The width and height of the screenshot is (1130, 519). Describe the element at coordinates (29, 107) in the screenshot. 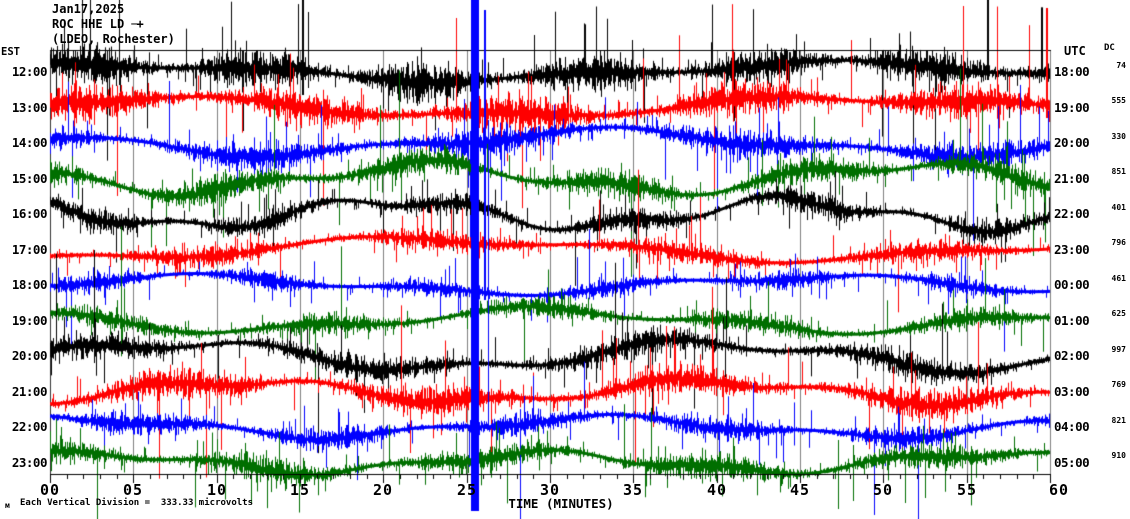

I see `est-time-label: 13:00` at that location.